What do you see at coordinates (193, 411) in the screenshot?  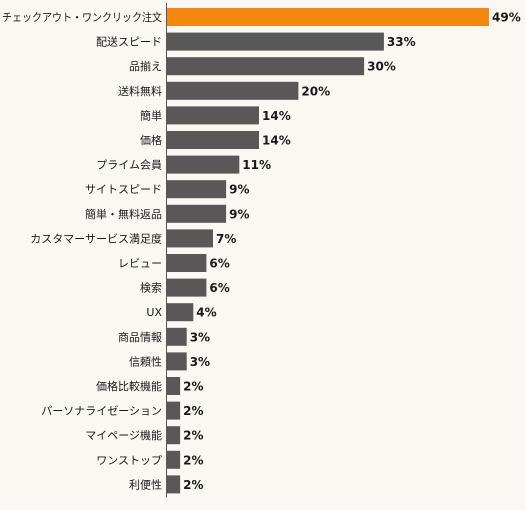 I see `value-label-16: 2%` at bounding box center [193, 411].